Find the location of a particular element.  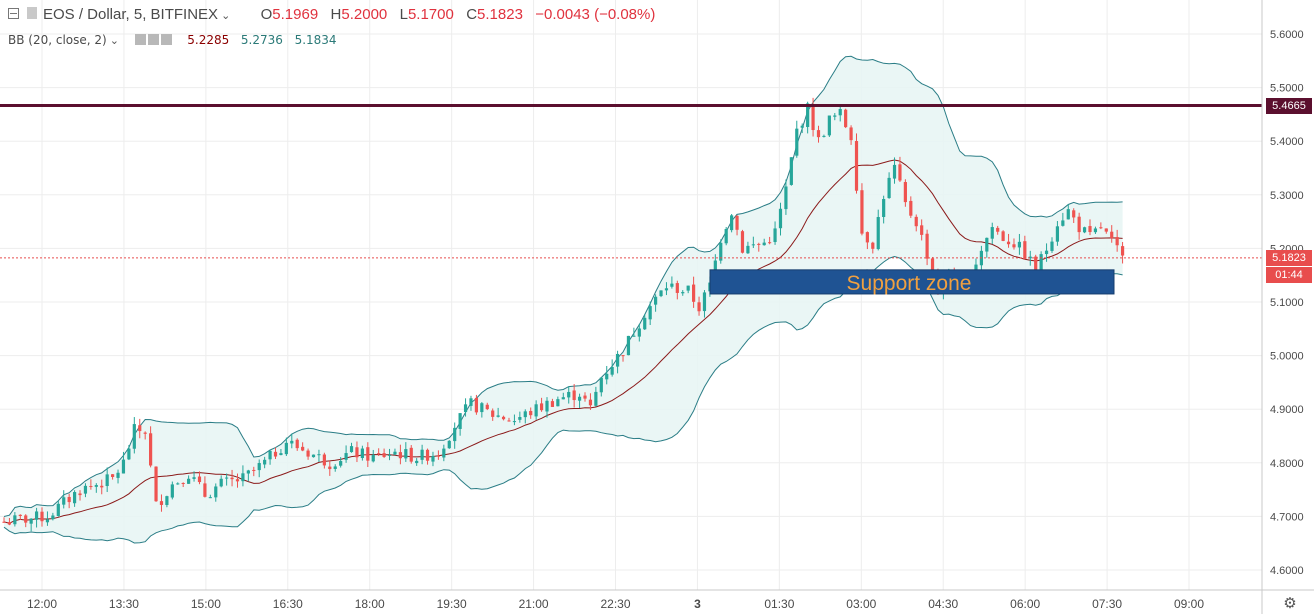

change-value: −0.0043 (−0.08%) is located at coordinates (595, 14).